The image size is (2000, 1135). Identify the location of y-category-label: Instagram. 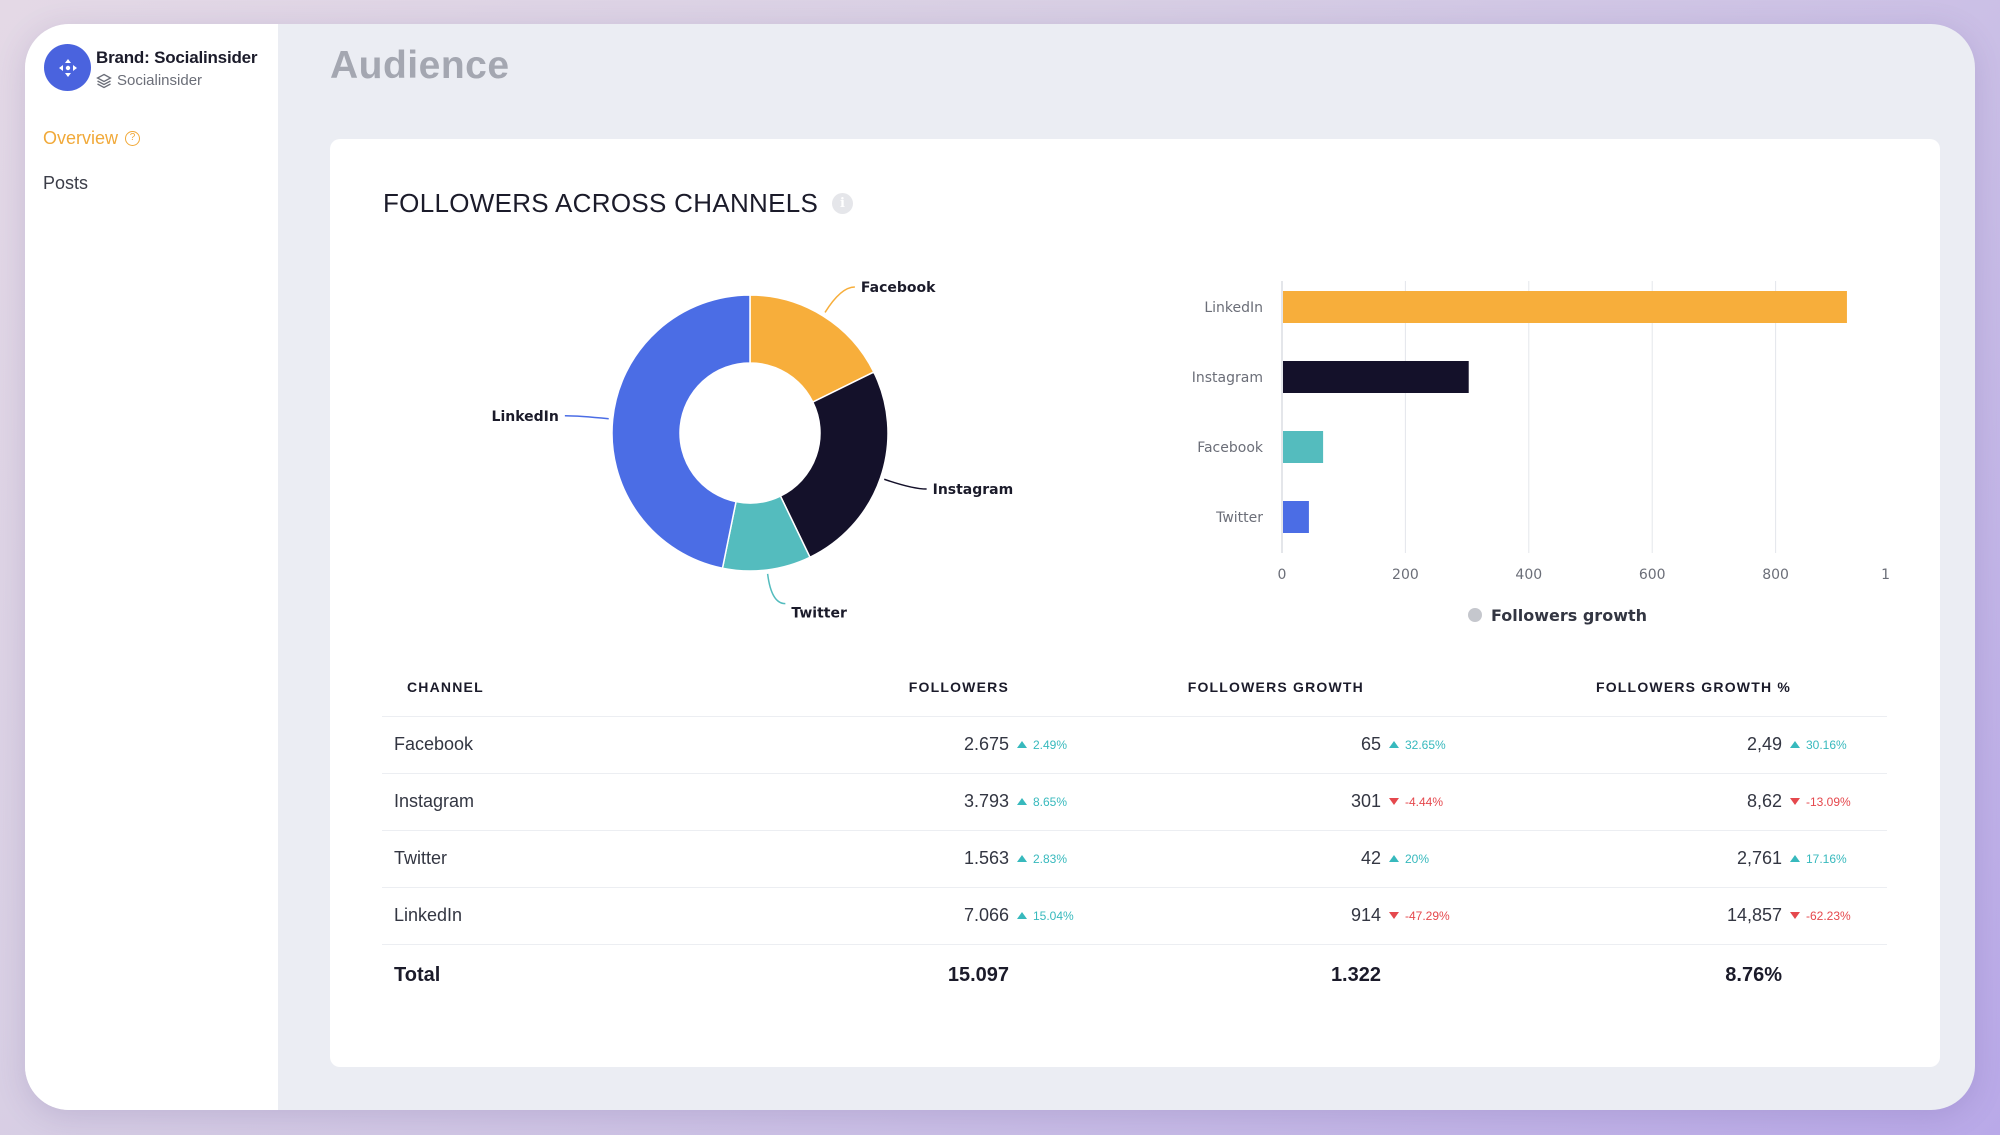
(1227, 378).